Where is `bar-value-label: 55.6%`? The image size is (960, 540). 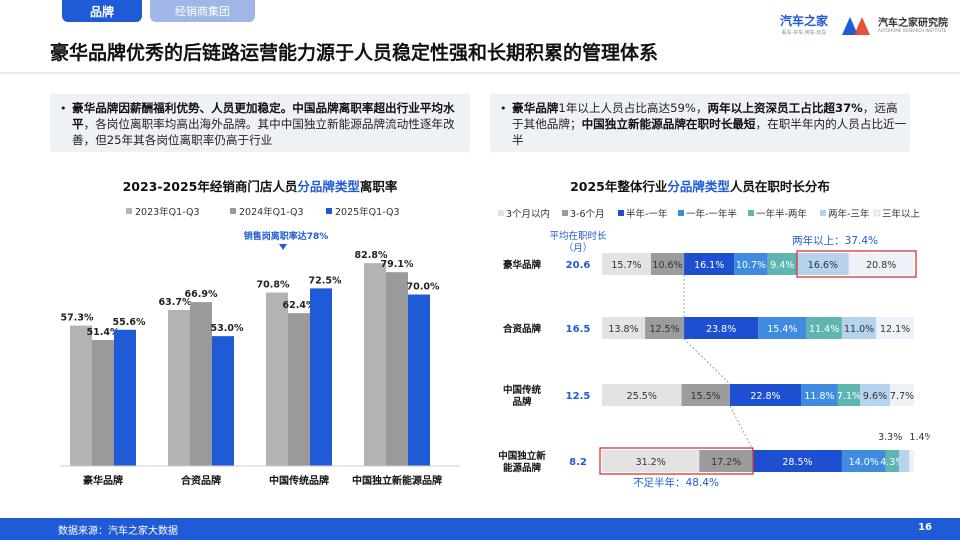 bar-value-label: 55.6% is located at coordinates (129, 322).